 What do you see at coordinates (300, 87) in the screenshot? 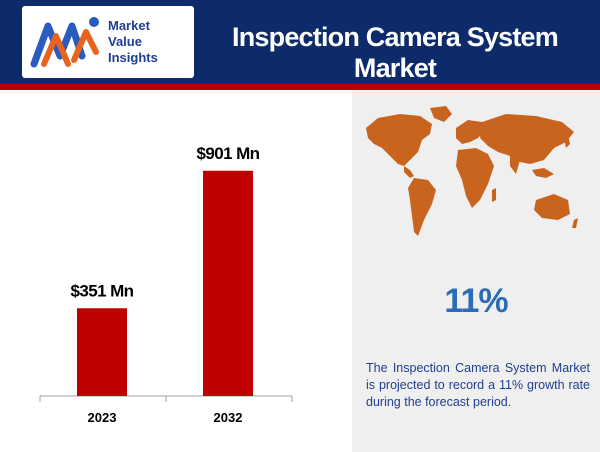
I see `header-accent-rule` at bounding box center [300, 87].